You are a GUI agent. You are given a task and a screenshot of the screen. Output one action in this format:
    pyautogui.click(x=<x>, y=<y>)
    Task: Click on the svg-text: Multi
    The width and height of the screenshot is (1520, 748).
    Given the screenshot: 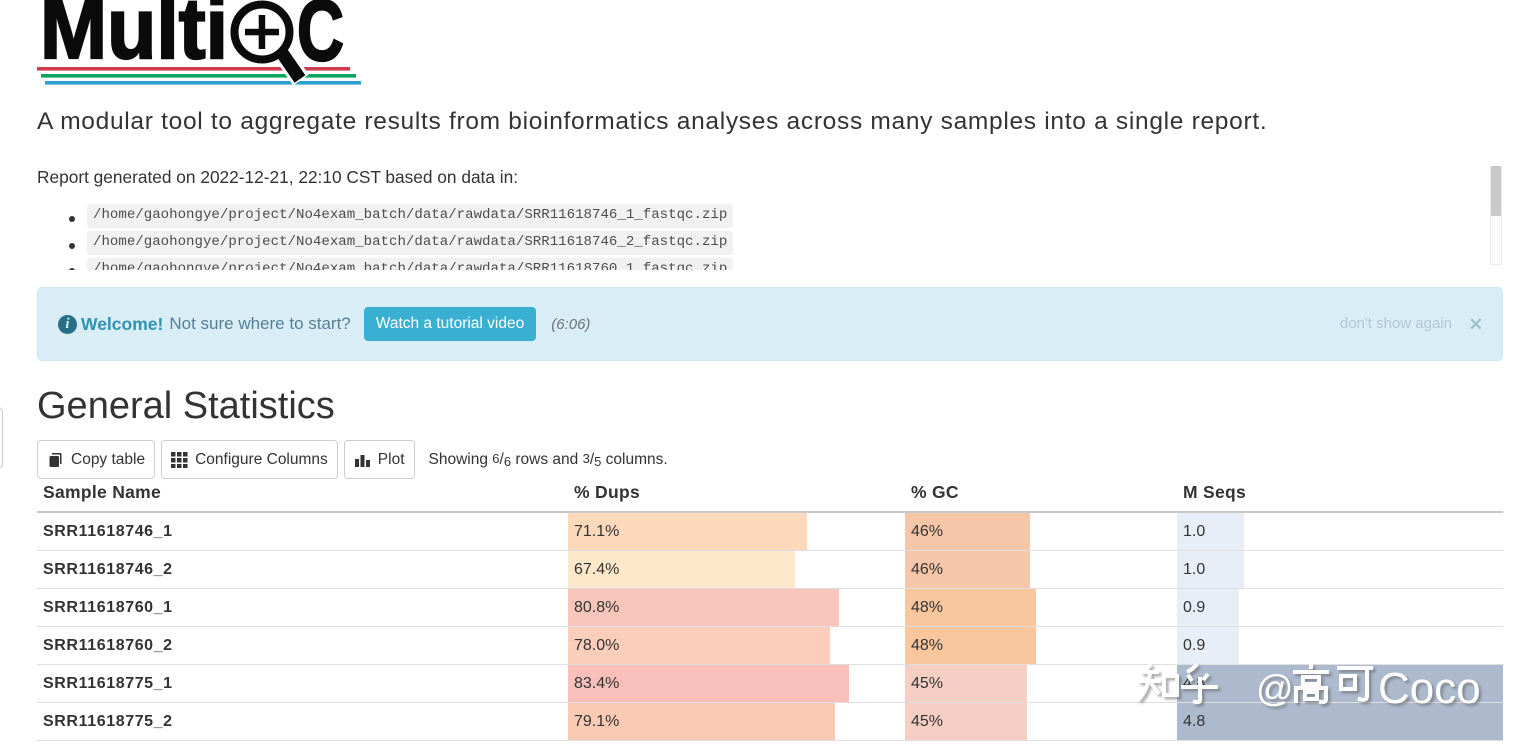 What is the action you would take?
    pyautogui.click(x=134, y=38)
    